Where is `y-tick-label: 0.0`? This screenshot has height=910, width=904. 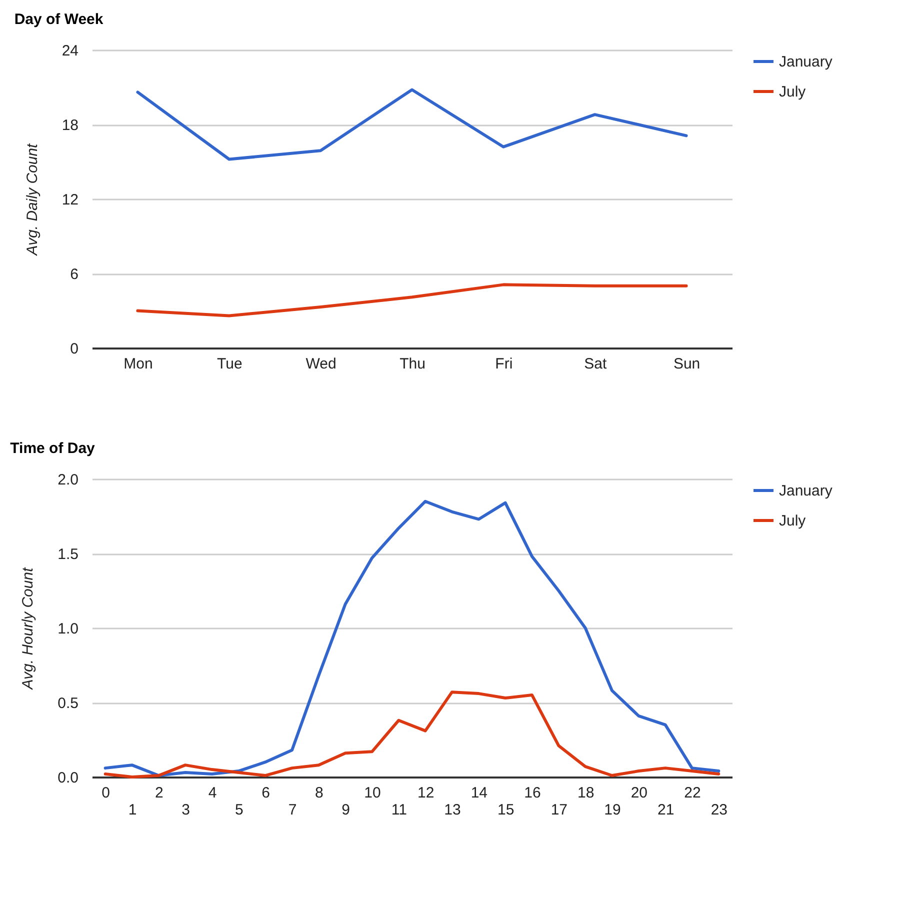 y-tick-label: 0.0 is located at coordinates (68, 778).